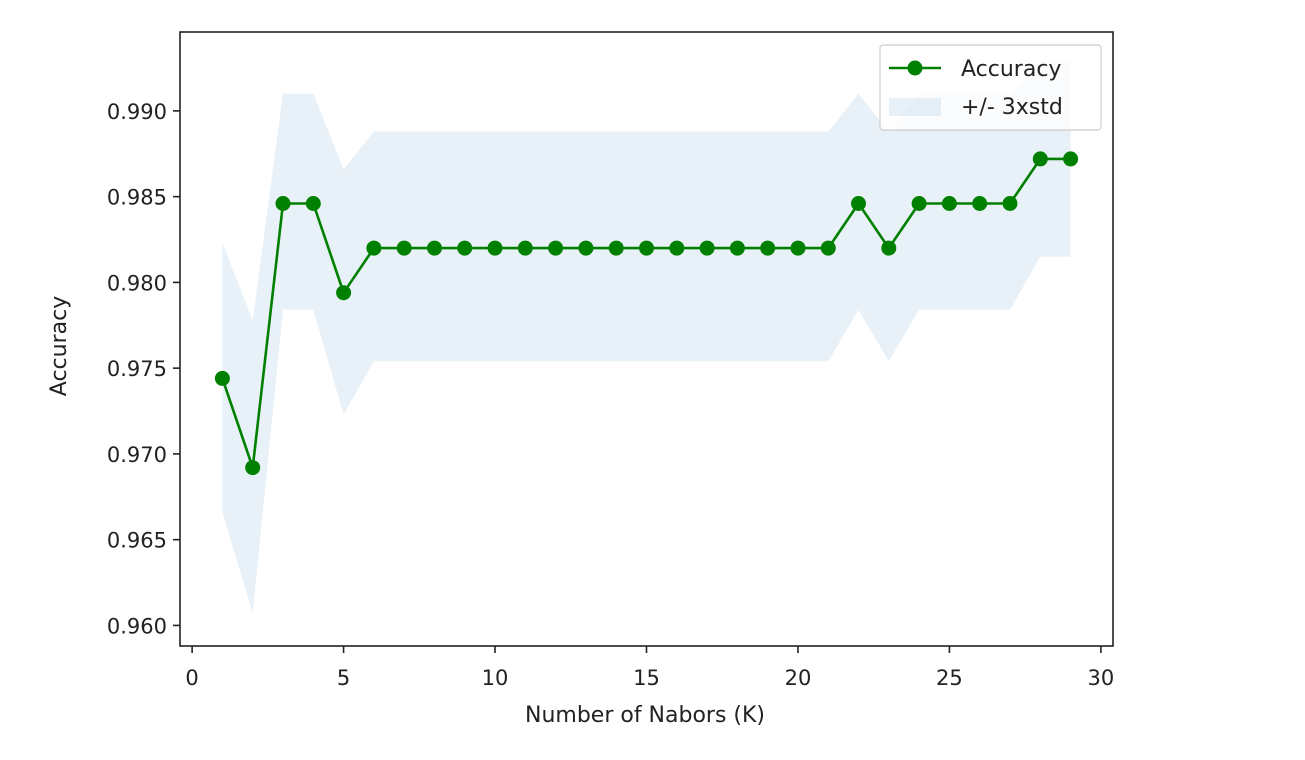 The width and height of the screenshot is (1305, 760). I want to click on x-tick-label: 10, so click(495, 678).